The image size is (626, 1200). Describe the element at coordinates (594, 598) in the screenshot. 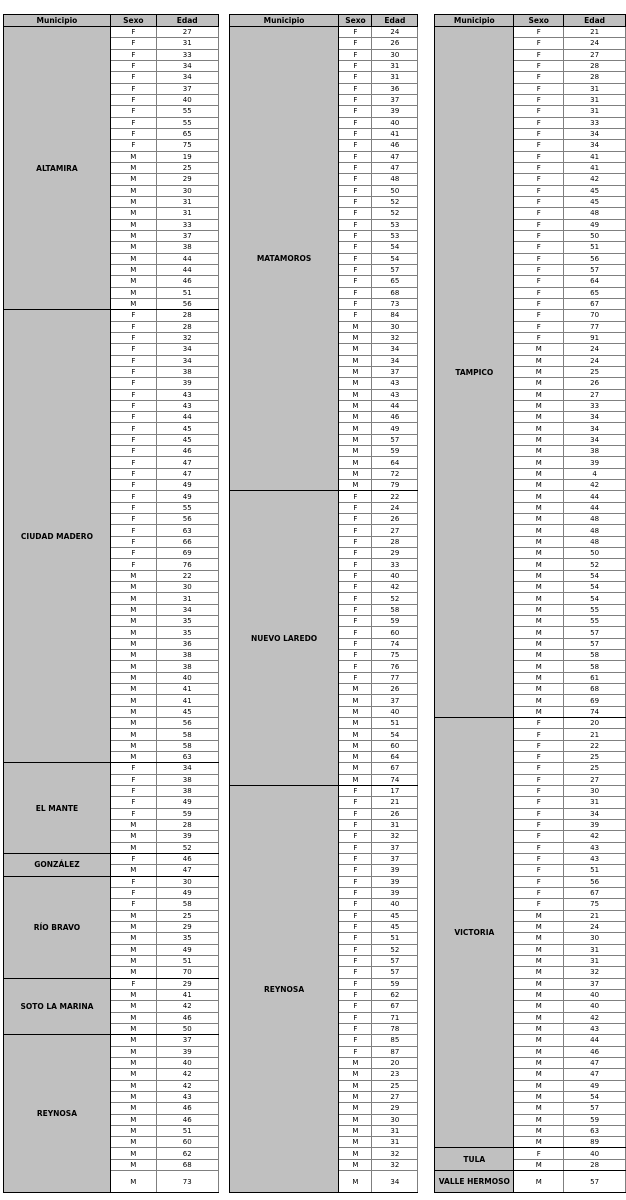

I see `edad-cell: 54` at that location.